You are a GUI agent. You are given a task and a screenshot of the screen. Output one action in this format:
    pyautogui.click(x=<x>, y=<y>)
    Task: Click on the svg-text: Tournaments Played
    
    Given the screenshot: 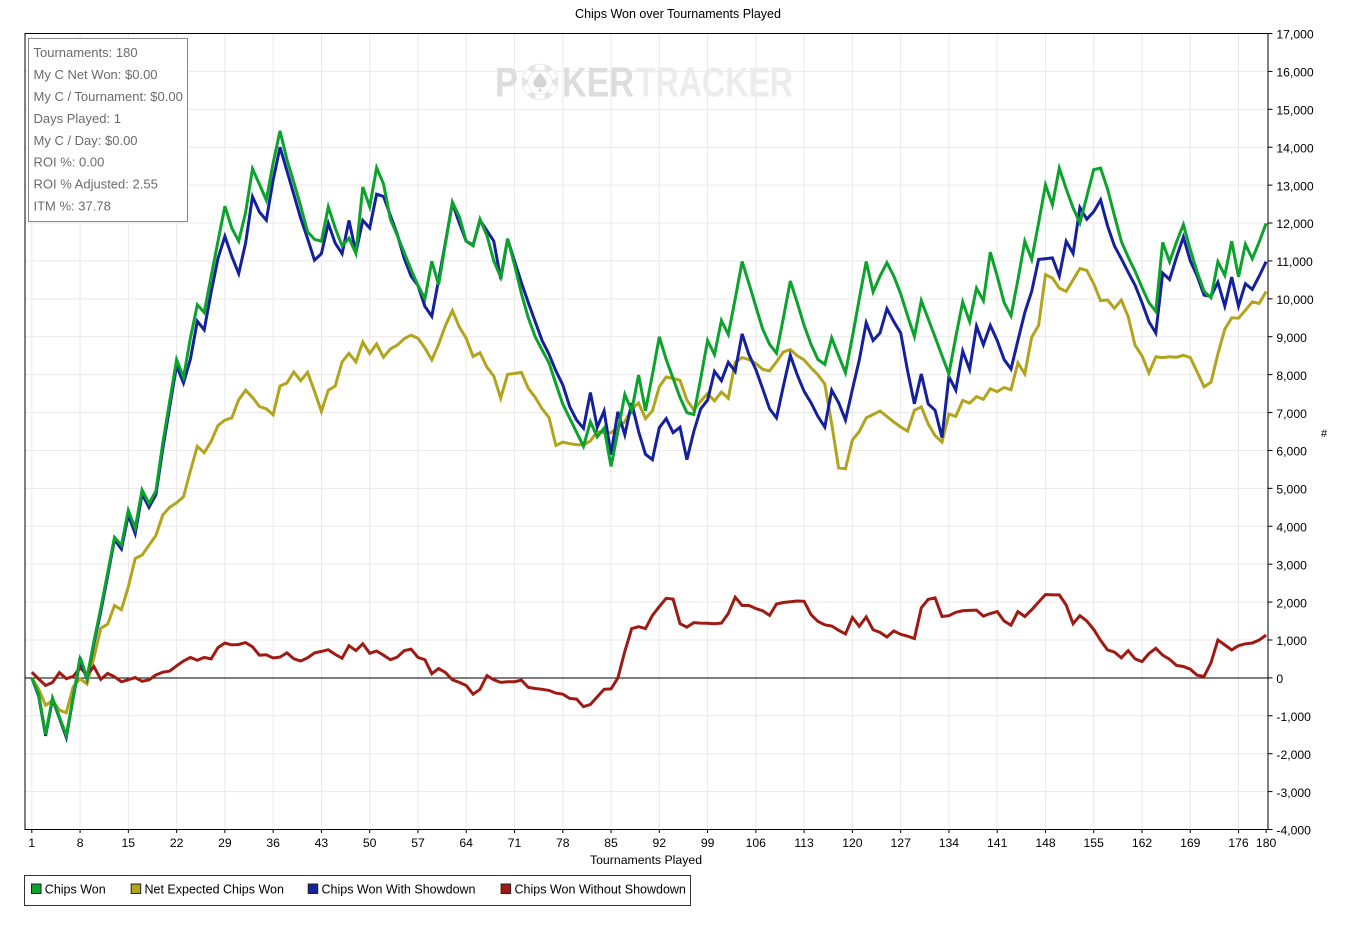 What is the action you would take?
    pyautogui.click(x=646, y=860)
    